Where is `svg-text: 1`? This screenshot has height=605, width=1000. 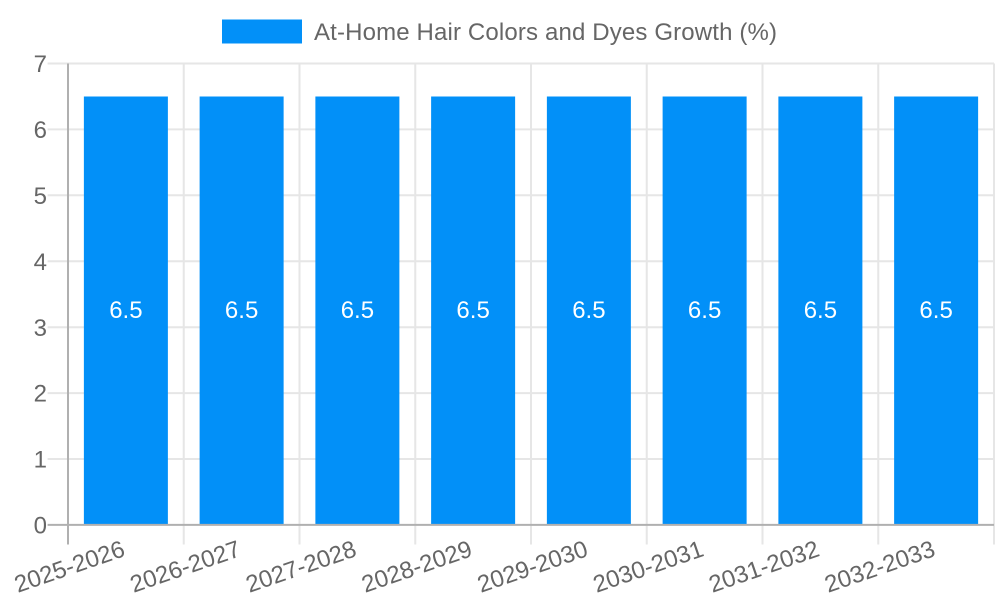 svg-text: 1 is located at coordinates (40, 460).